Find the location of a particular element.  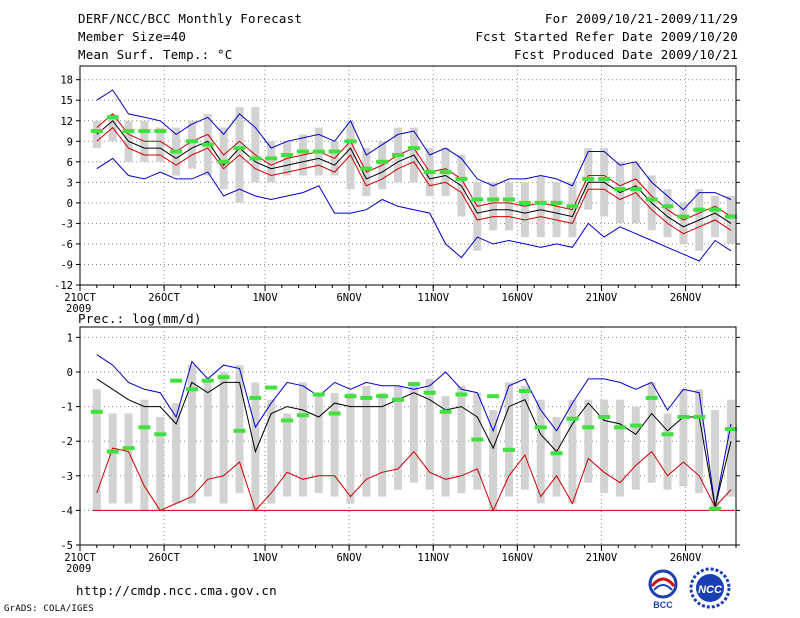

series-min-line is located at coordinates (414, 479).